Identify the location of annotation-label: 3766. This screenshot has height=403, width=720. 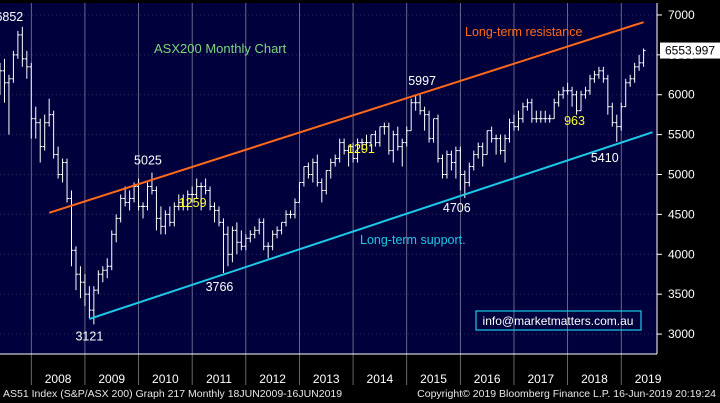
(220, 287).